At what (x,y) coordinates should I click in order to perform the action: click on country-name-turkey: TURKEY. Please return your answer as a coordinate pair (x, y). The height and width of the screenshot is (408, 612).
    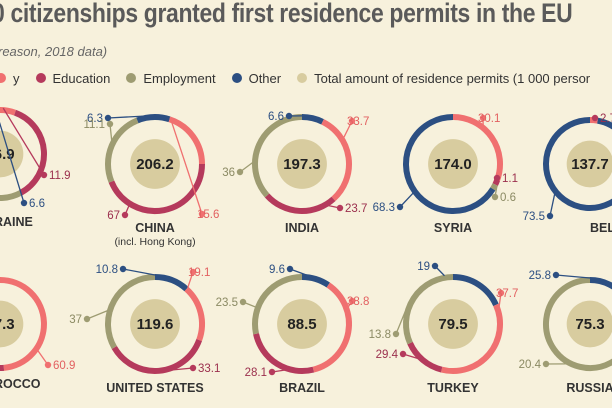
    Looking at the image, I should click on (453, 388).